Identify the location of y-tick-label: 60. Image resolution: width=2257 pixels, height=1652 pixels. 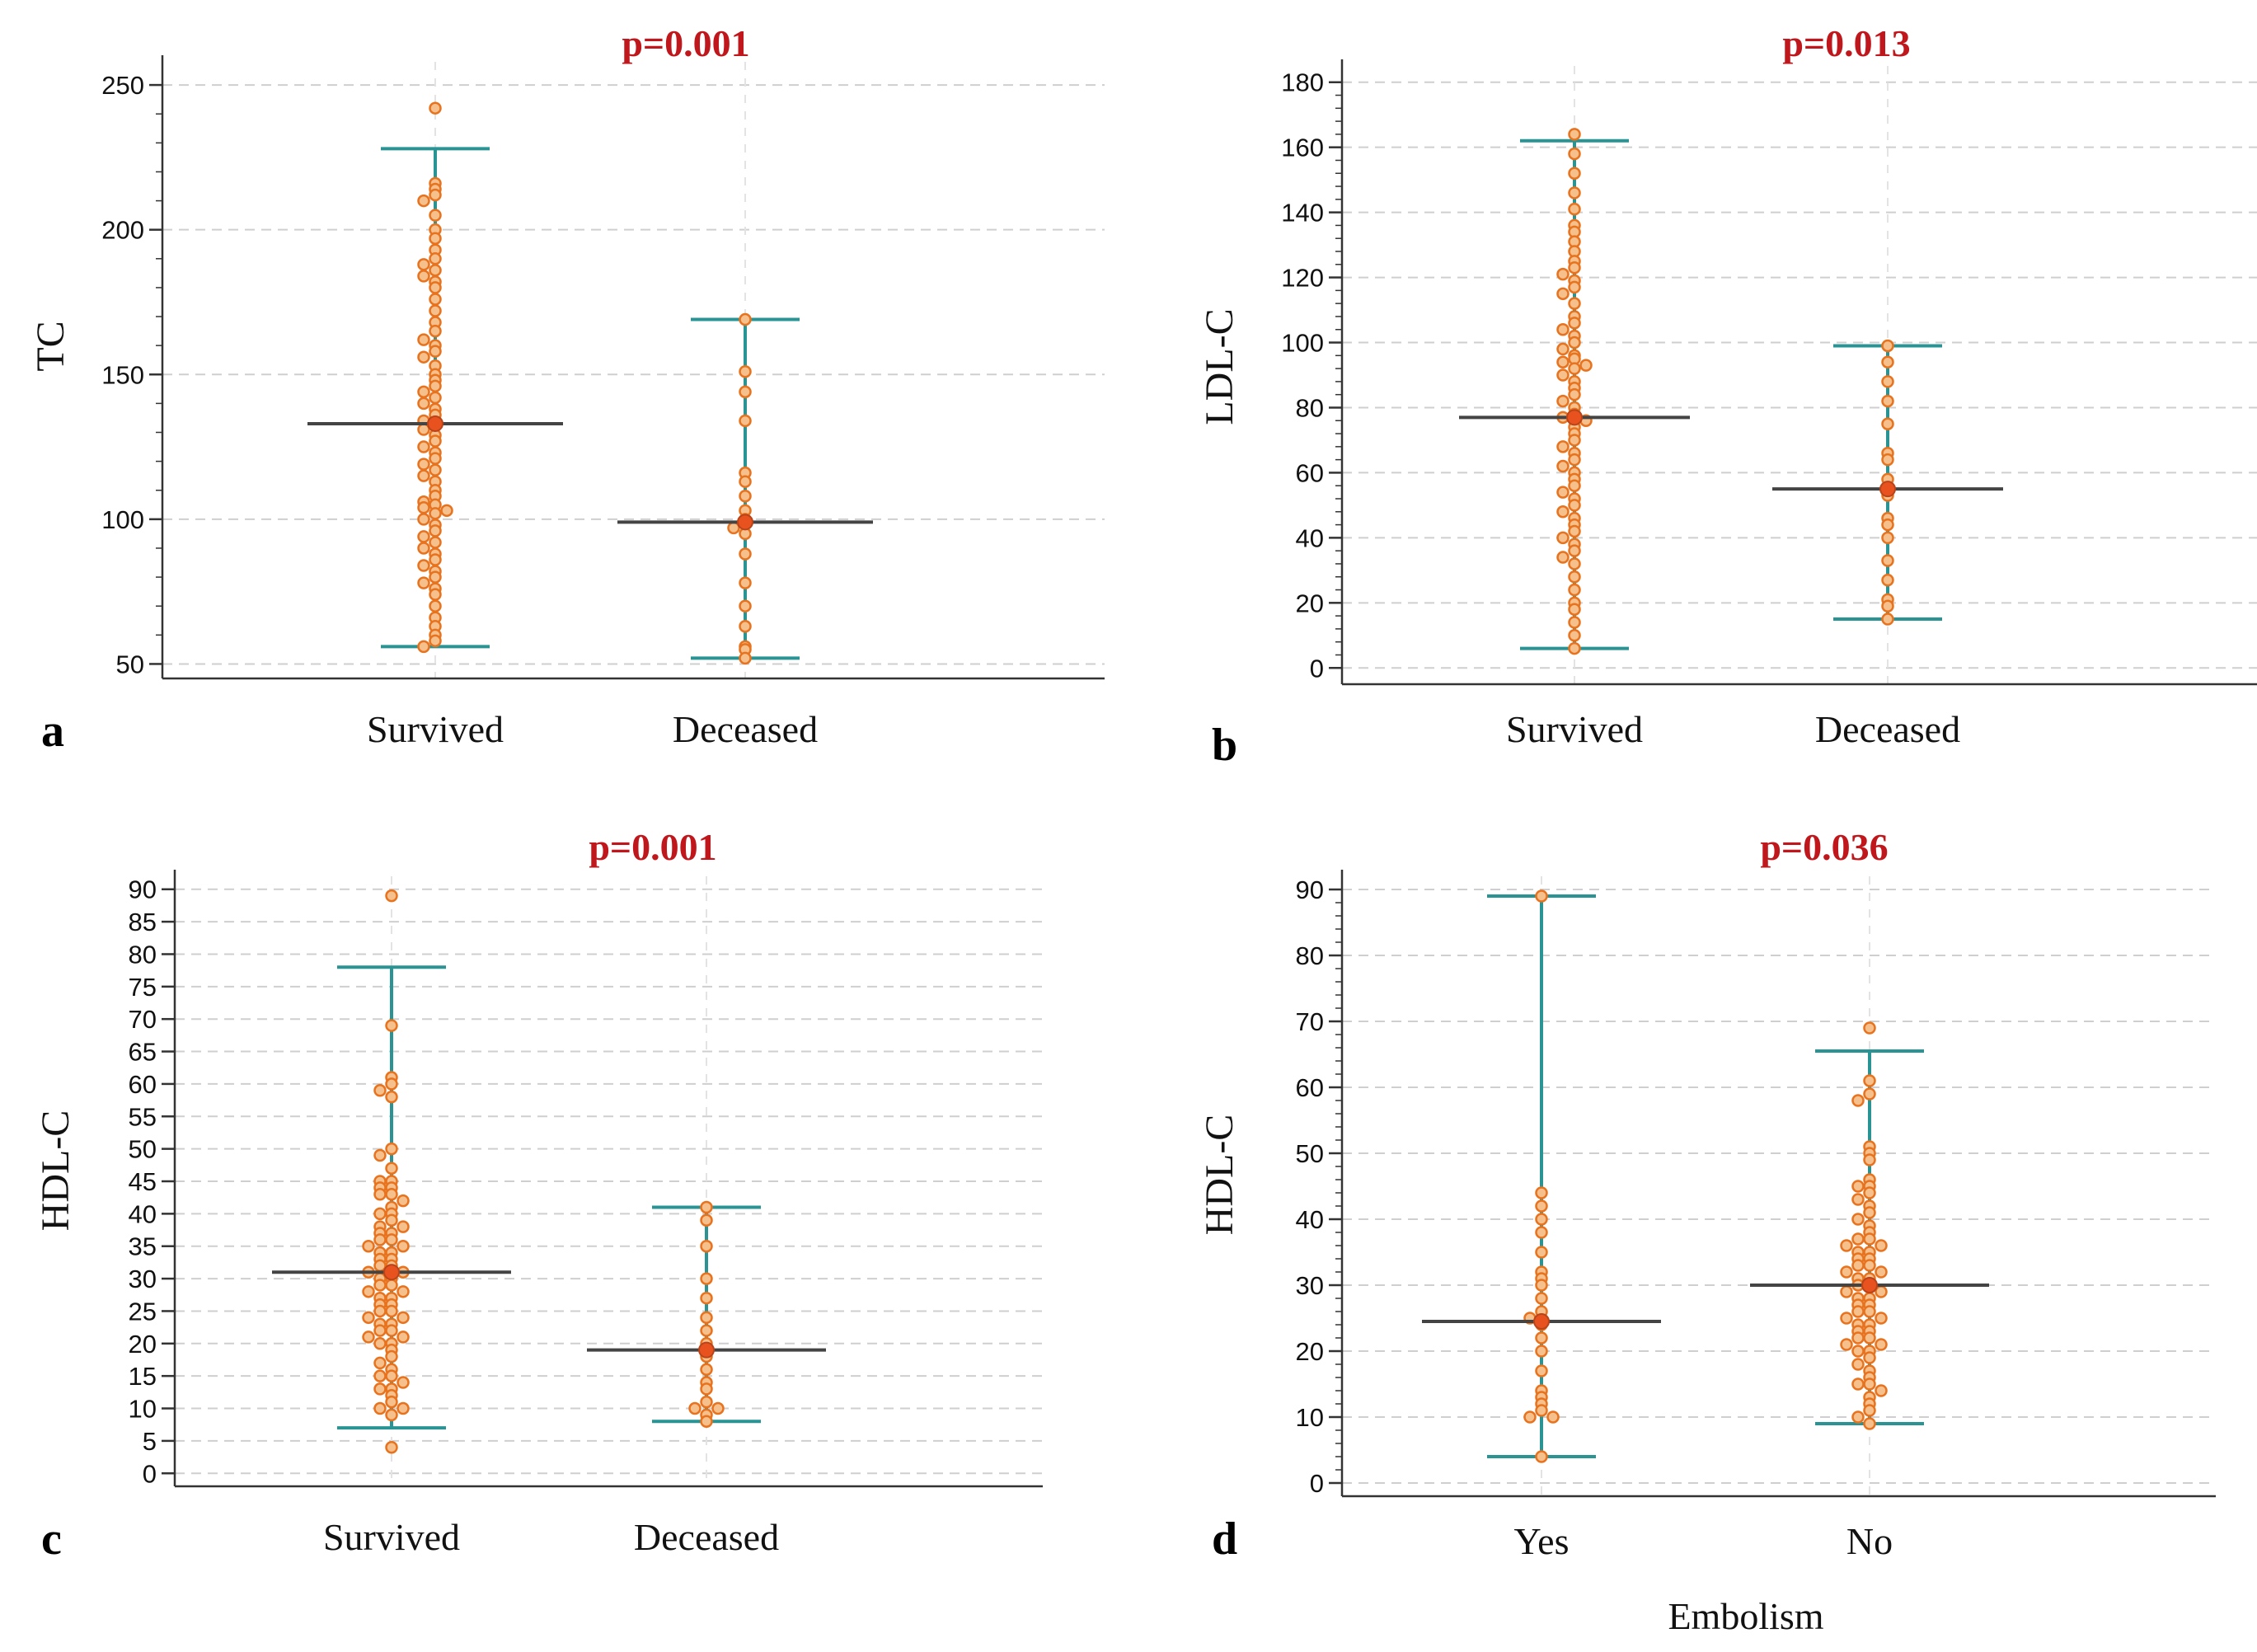
(1310, 1087).